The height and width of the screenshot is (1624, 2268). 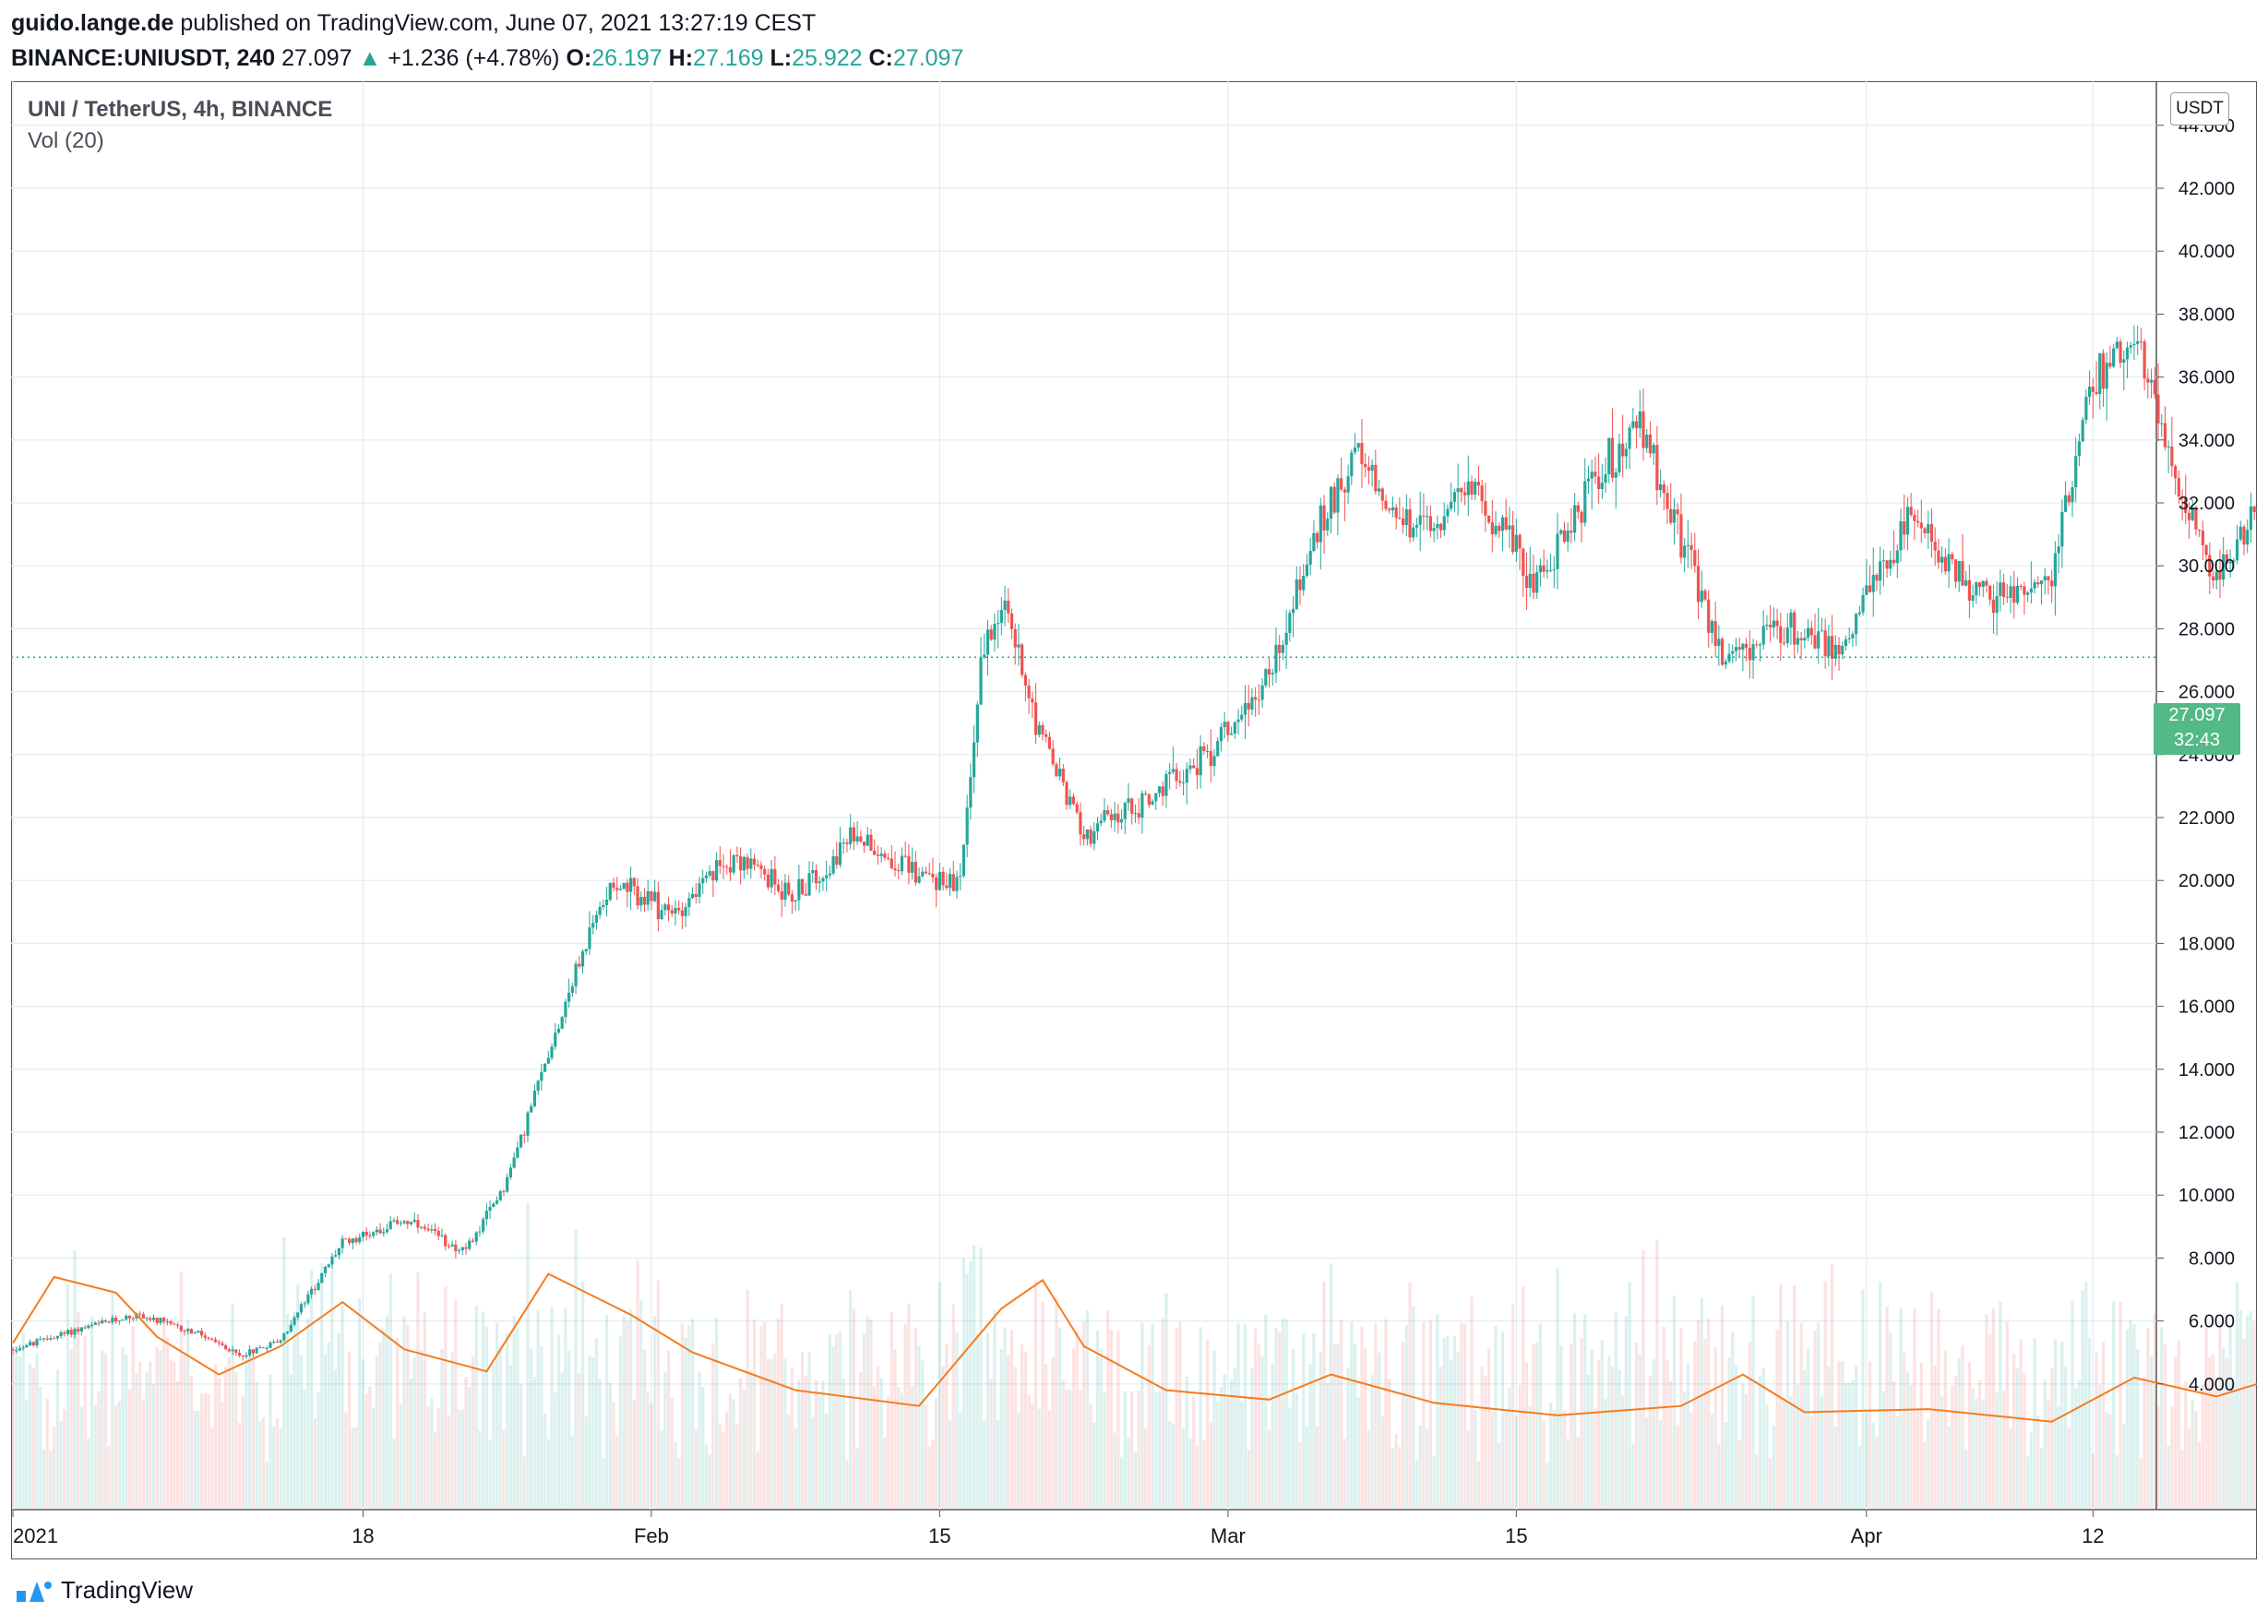 I want to click on bar-countdown: 32:43, so click(x=2197, y=740).